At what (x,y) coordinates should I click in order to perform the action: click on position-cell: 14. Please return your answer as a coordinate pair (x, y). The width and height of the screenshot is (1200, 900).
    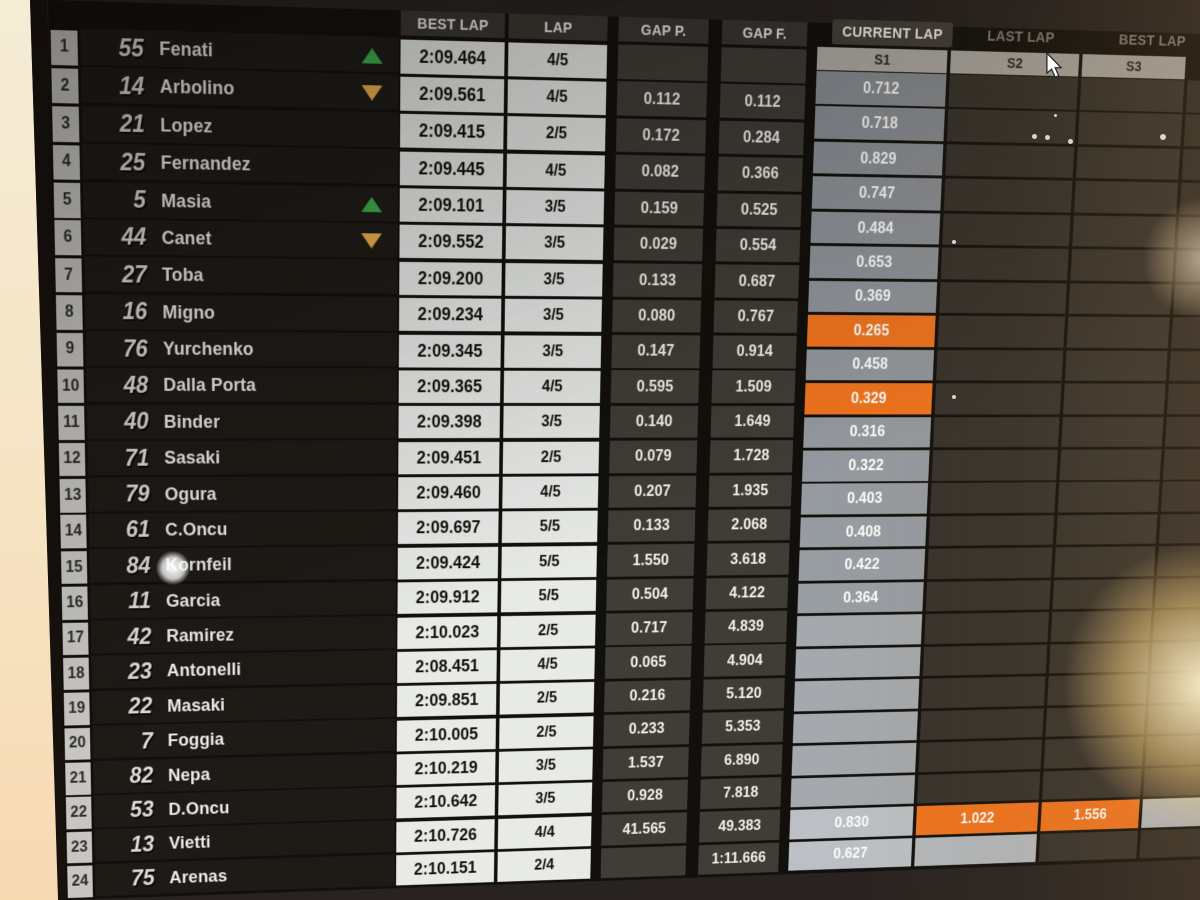
    Looking at the image, I should click on (73, 531).